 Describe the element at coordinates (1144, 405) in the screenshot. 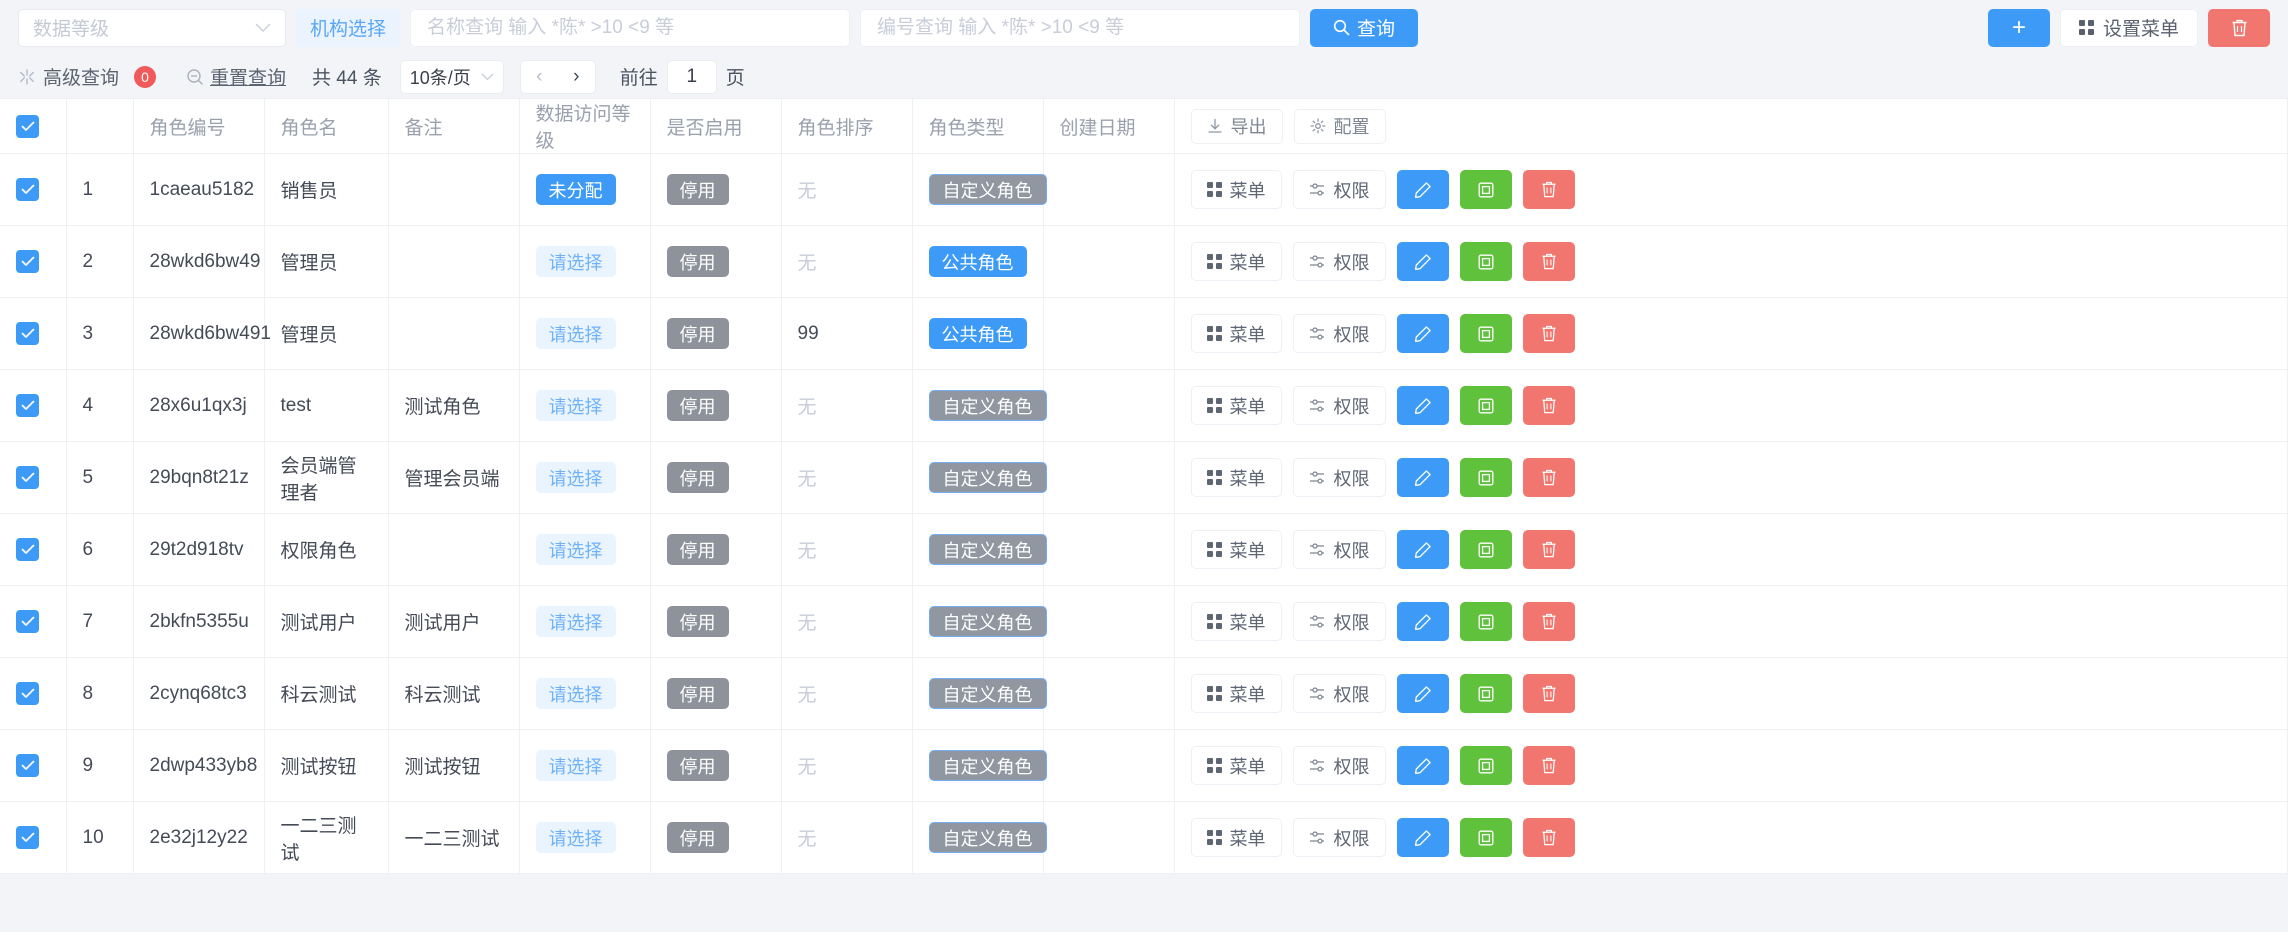

I see `table-row: 4 28x6u1qx3j test 测试角色 请选择 停用 无 自定义角色 菜单 权限` at that location.